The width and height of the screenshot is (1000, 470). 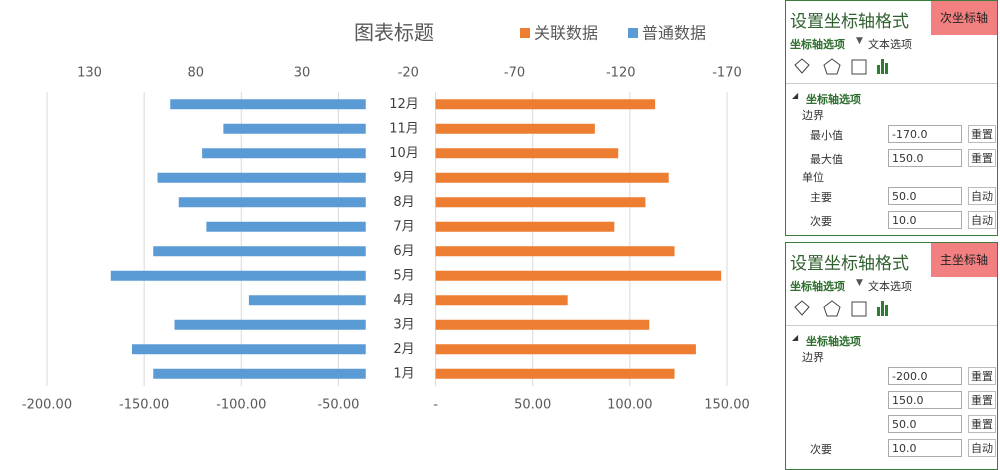 I want to click on axis-tag: 次坐标轴, so click(x=964, y=18).